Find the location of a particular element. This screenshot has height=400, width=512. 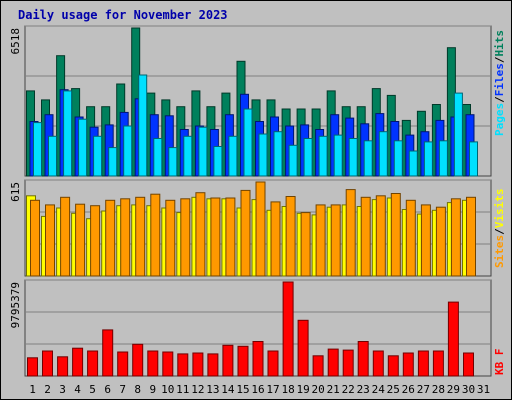

x-tick-label-day-23: 23 is located at coordinates (363, 389).